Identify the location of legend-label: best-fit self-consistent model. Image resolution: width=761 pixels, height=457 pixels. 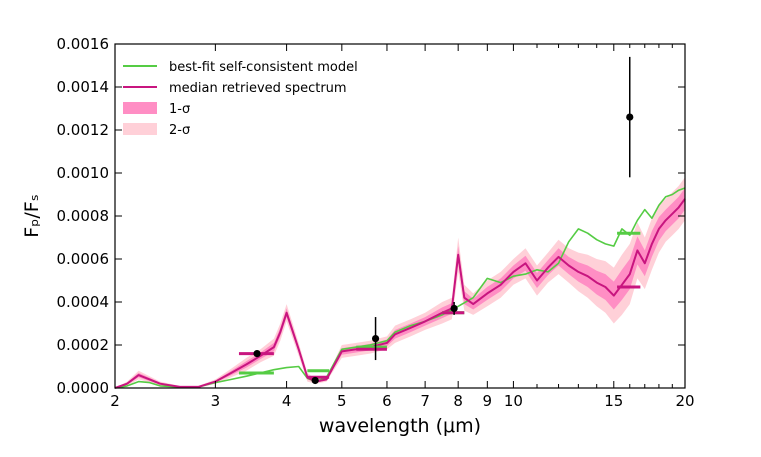
(263, 67).